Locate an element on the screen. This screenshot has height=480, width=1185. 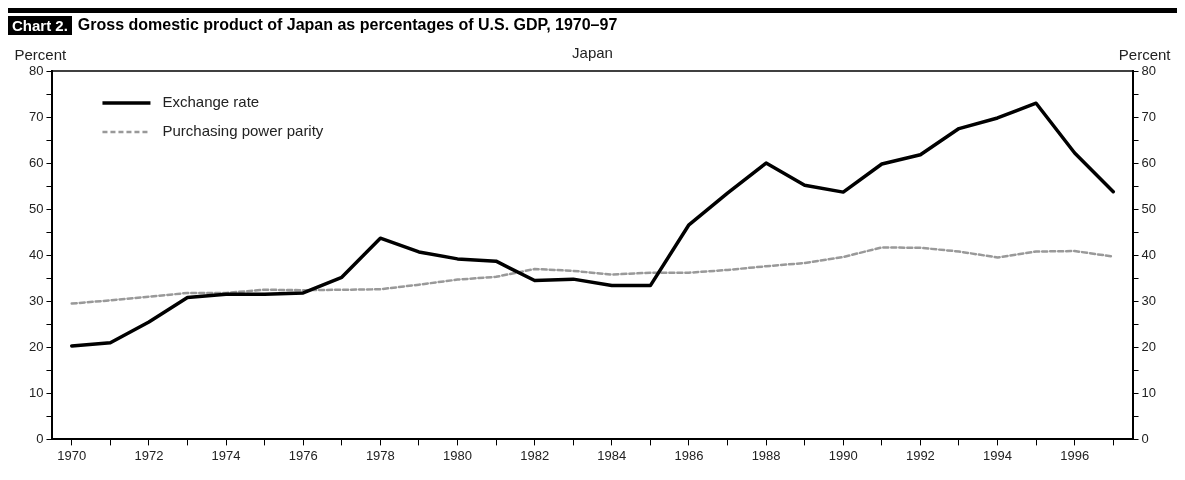
x-tick-label: 1984 is located at coordinates (612, 455).